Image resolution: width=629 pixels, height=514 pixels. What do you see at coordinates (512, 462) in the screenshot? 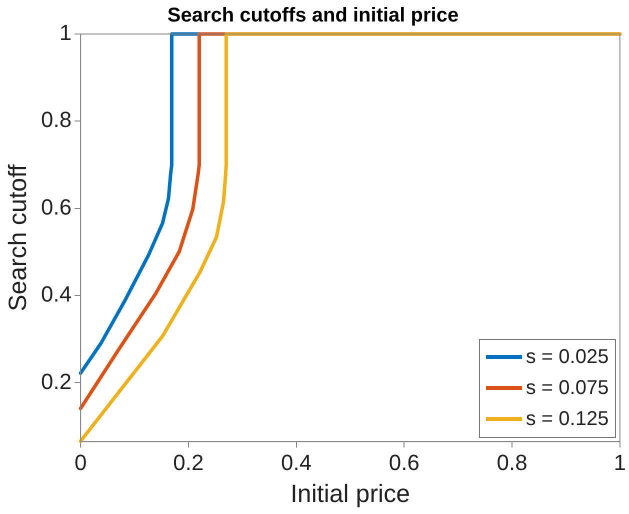
I see `x-tick-label: 0.8` at bounding box center [512, 462].